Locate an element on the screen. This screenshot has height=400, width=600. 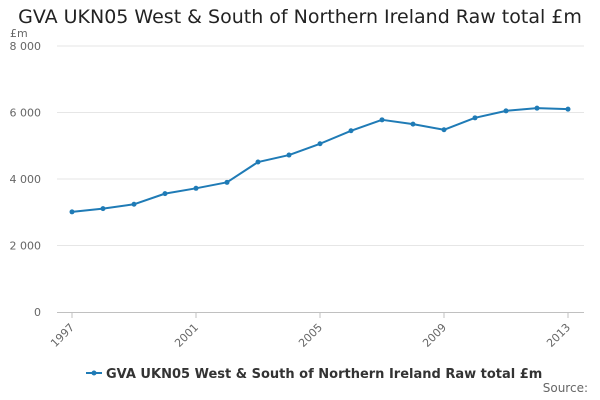
y-tick-label: 0 is located at coordinates (37, 312).